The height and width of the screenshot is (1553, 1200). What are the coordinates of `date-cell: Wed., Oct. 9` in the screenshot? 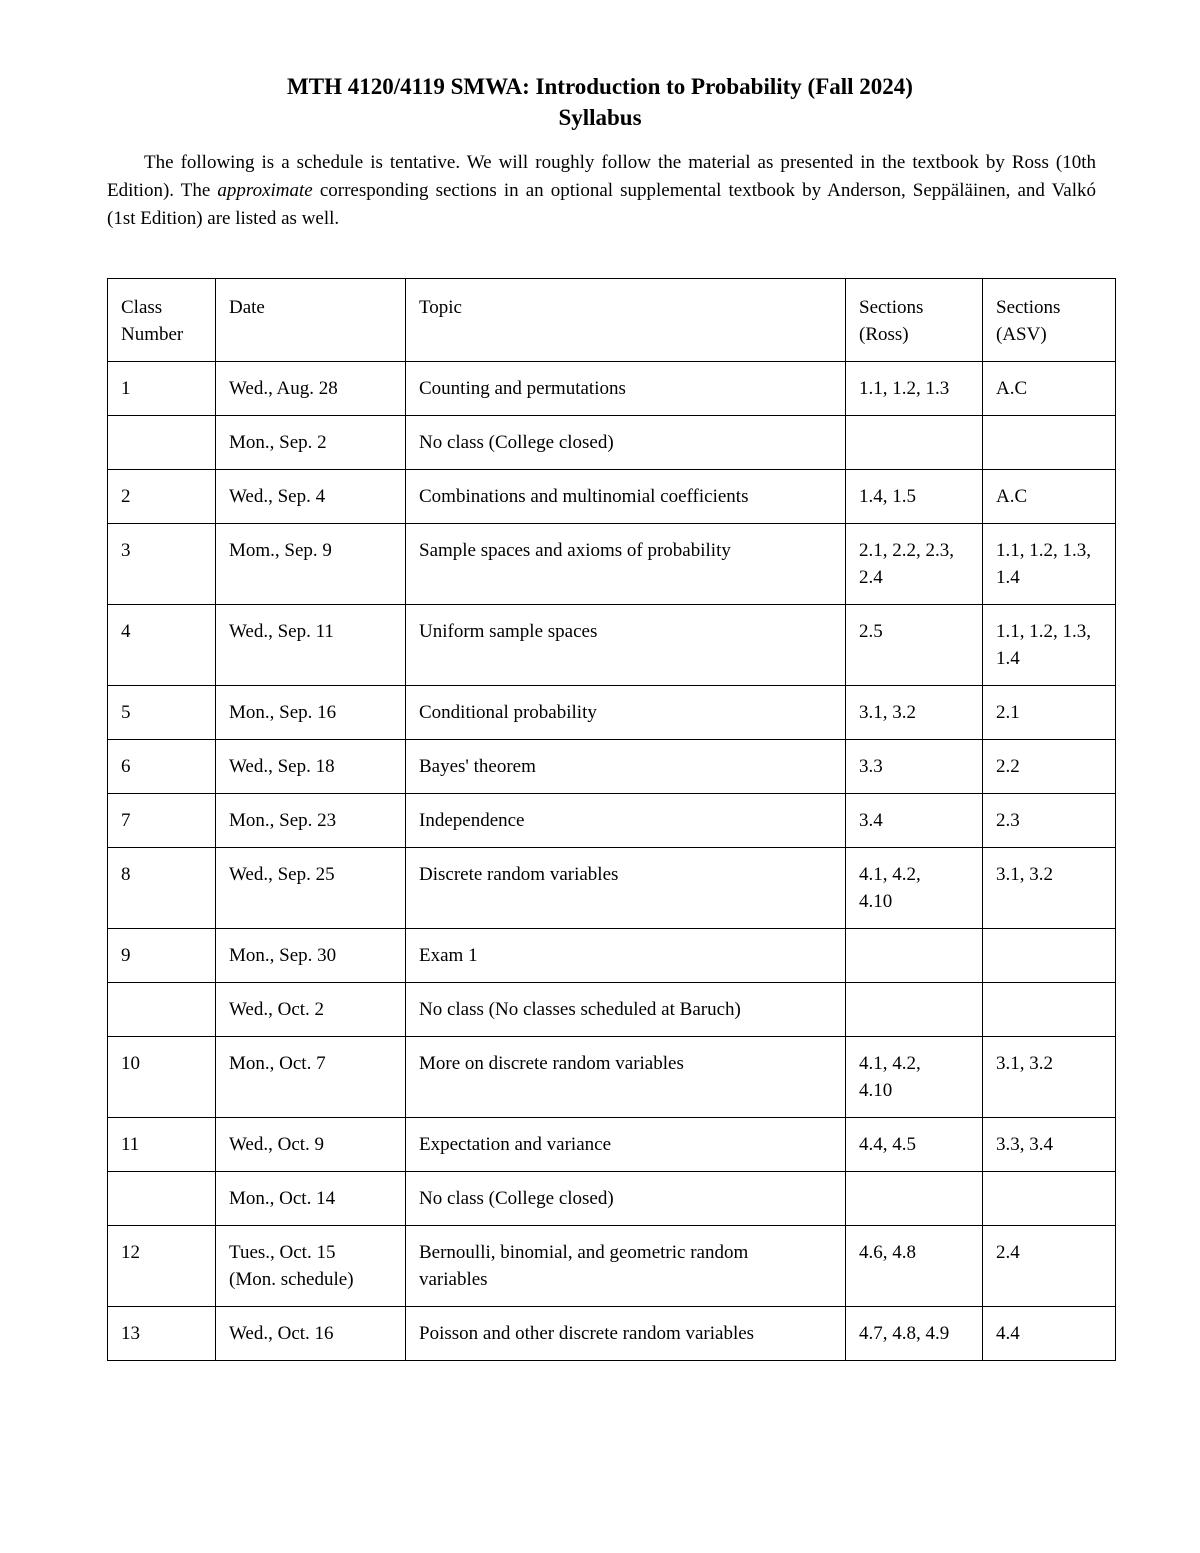 It's located at (310, 1144).